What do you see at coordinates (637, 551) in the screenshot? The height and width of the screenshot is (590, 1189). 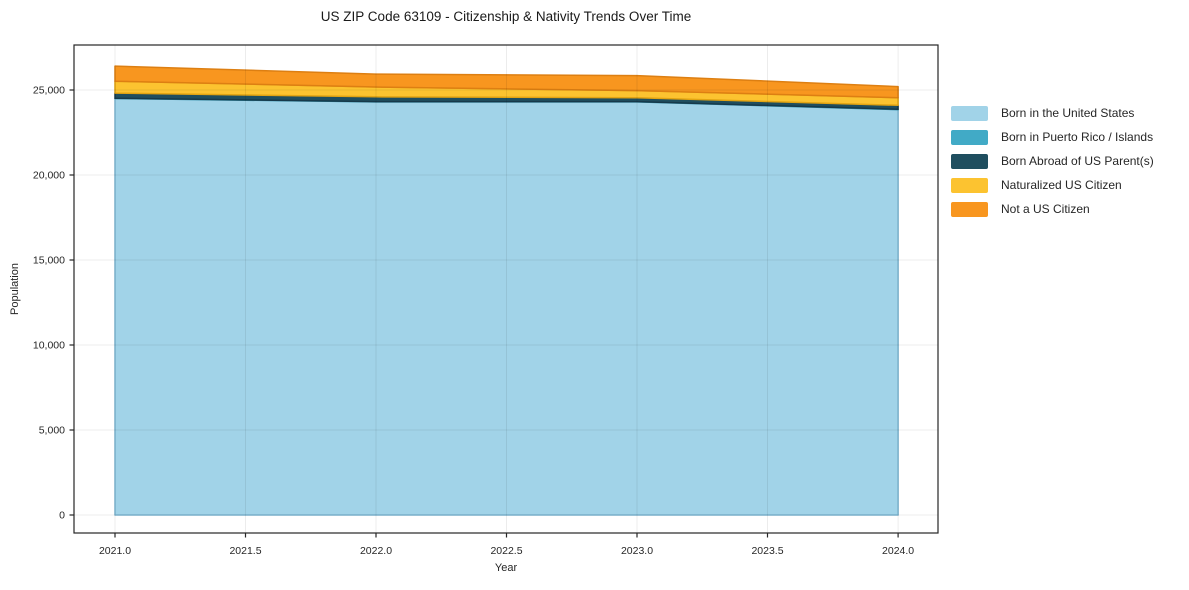 I see `x-tick-label: 2023.0` at bounding box center [637, 551].